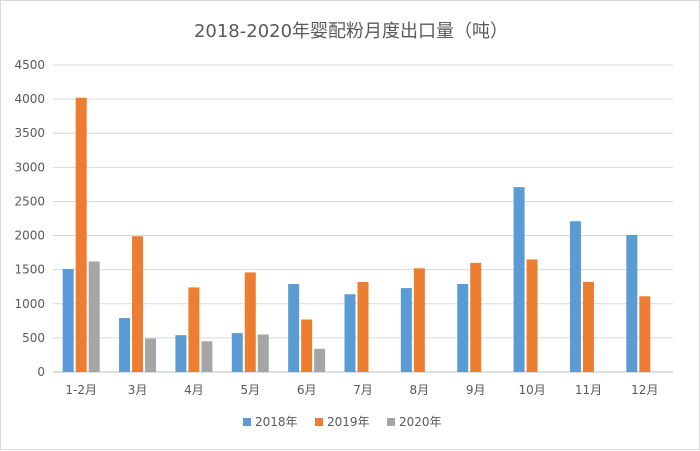 Image resolution: width=700 pixels, height=451 pixels. What do you see at coordinates (276, 422) in the screenshot?
I see `legend-label: 2018年` at bounding box center [276, 422].